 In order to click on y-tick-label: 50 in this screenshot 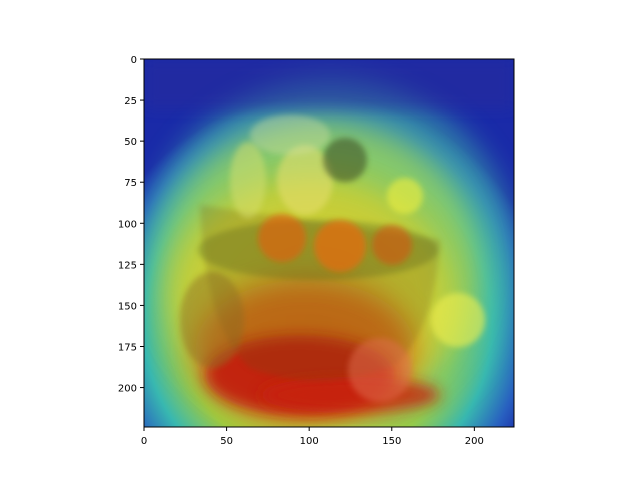, I will do `click(130, 142)`.